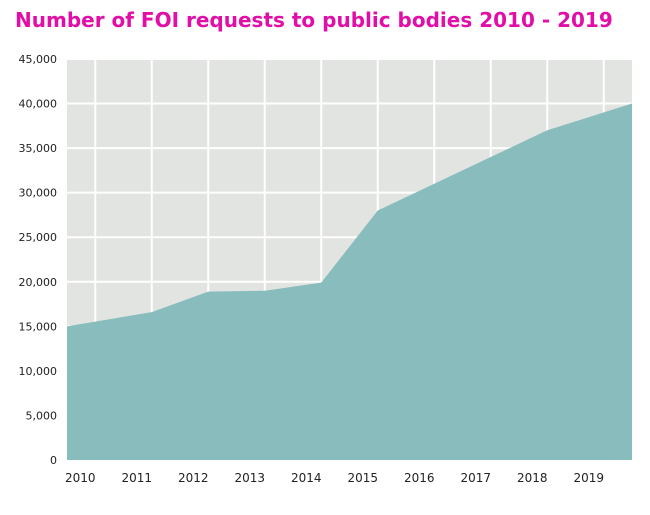 This screenshot has width=650, height=515. Describe the element at coordinates (38, 282) in the screenshot. I see `y-tick-label: 20,000` at that location.